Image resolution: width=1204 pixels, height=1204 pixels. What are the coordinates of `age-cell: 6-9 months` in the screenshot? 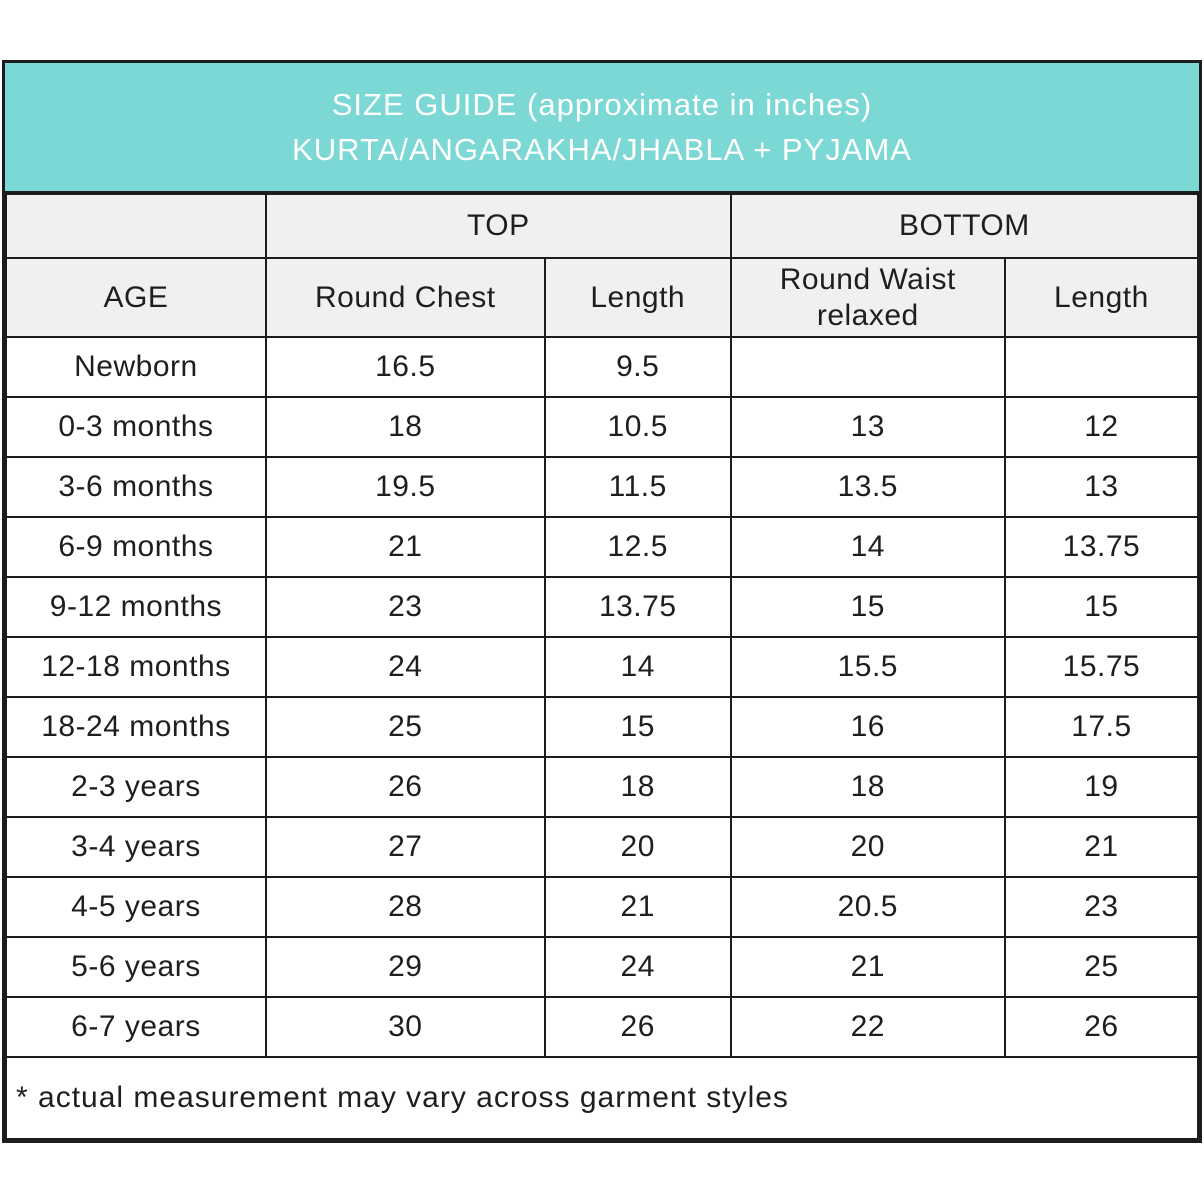 It's located at (136, 547).